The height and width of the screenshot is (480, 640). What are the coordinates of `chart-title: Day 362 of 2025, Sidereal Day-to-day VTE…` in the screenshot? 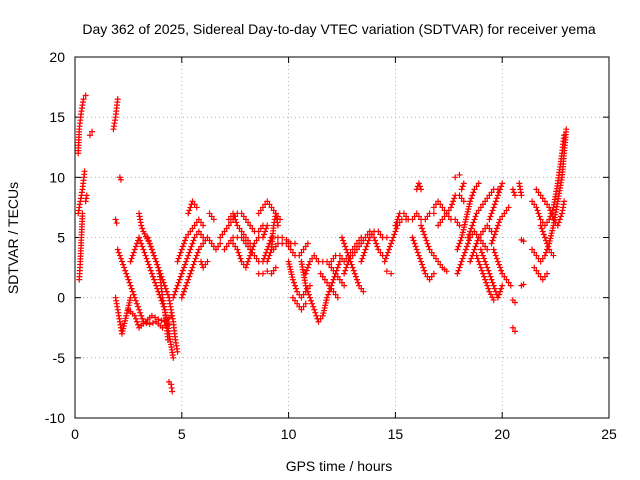 It's located at (338, 29).